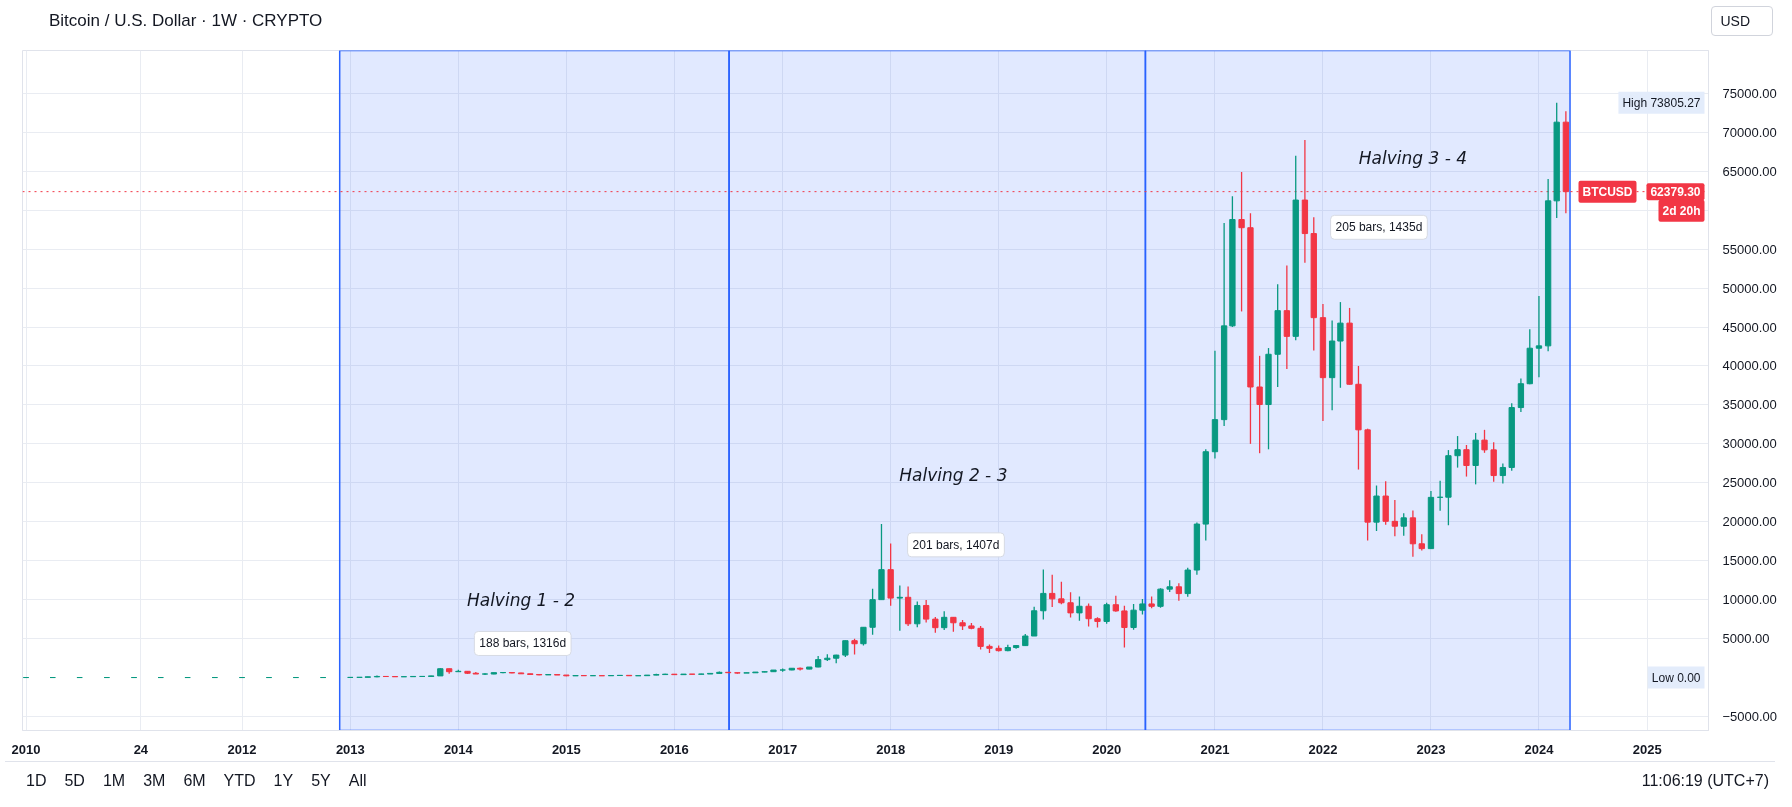 This screenshot has height=807, width=1792. I want to click on text: 5Y, so click(321, 781).